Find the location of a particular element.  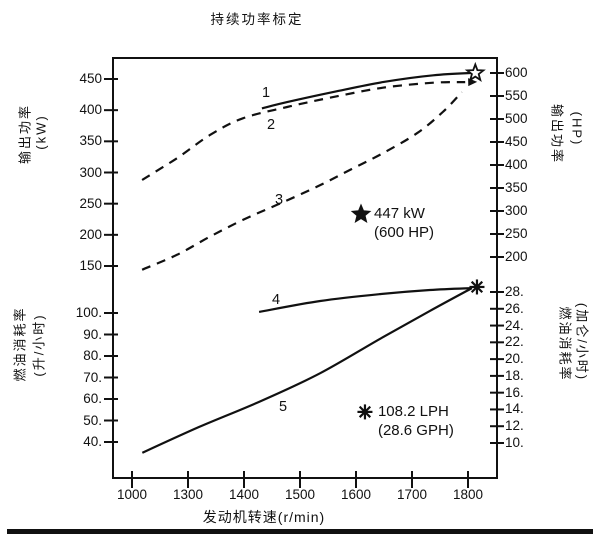

x-axis-title: 发动机转速(r/min) is located at coordinates (264, 517).